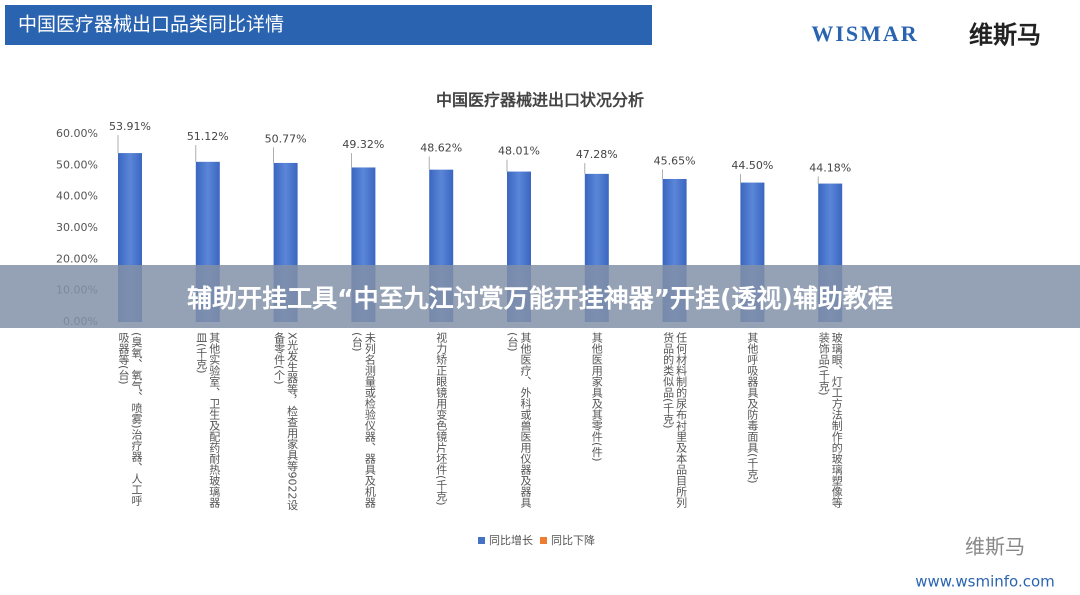 The image size is (1080, 595). I want to click on x-tick-label: 视力矫正眼镜用变色镜片坯件(千克), so click(441, 419).